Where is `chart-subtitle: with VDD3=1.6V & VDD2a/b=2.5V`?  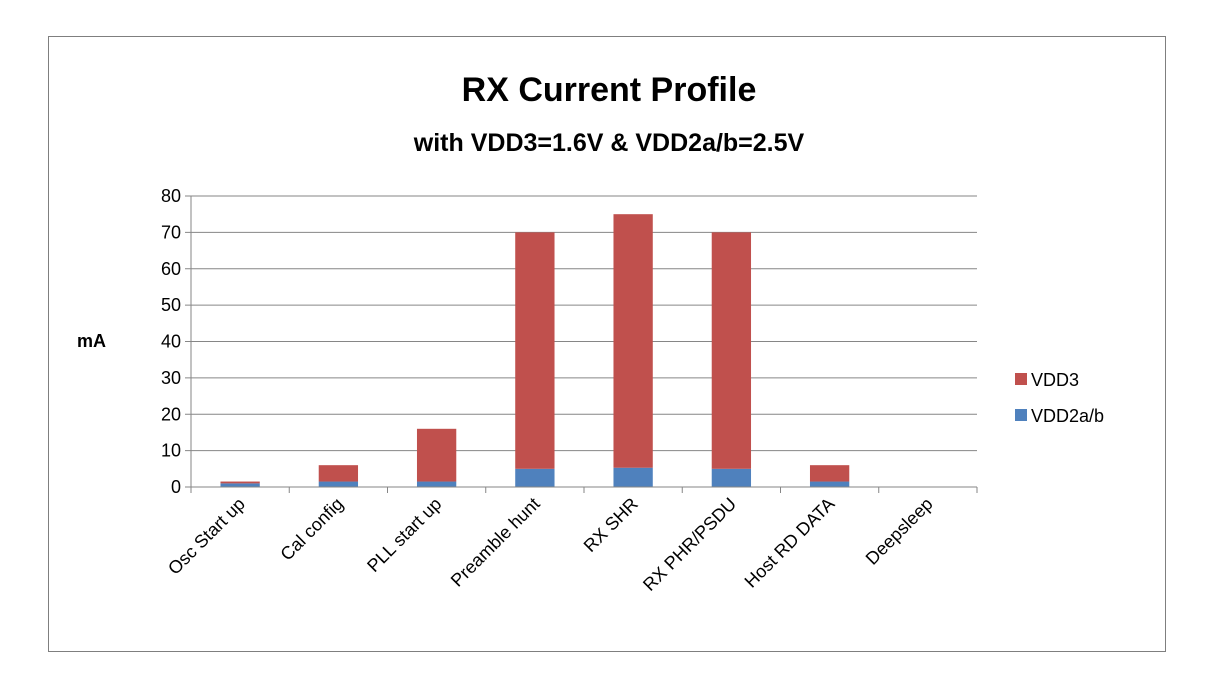
chart-subtitle: with VDD3=1.6V & VDD2a/b=2.5V is located at coordinates (609, 143).